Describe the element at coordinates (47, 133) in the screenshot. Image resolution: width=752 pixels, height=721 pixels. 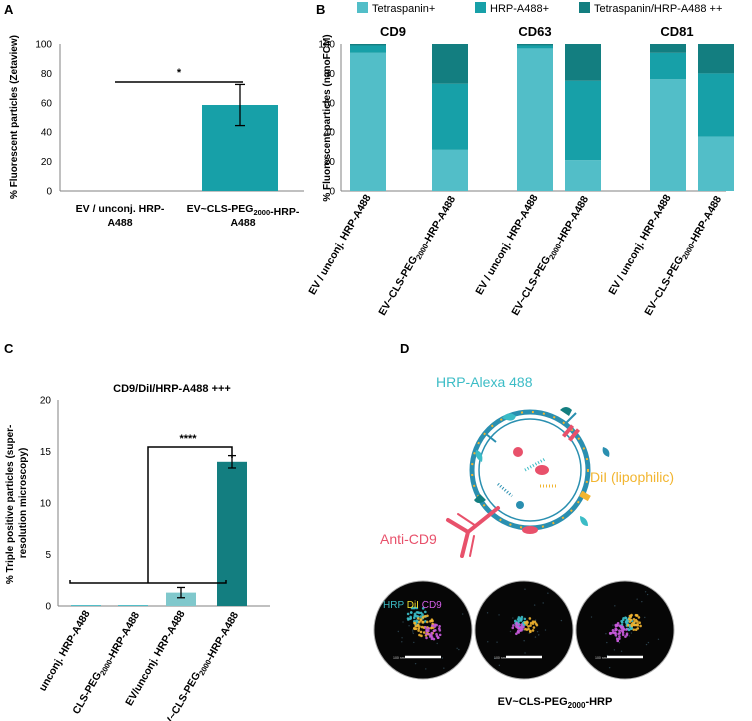
I see `panel-a-y-tick-label: 40` at that location.